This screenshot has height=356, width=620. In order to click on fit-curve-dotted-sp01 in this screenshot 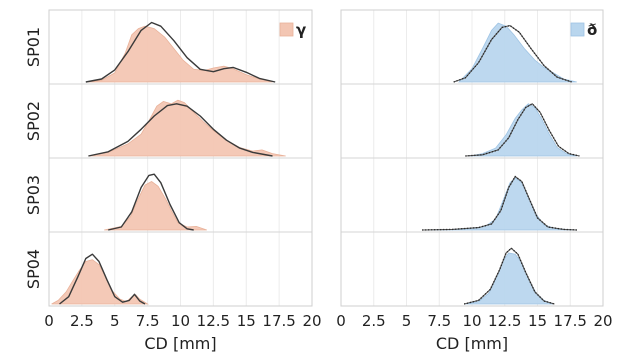, I will do `click(512, 53)`.